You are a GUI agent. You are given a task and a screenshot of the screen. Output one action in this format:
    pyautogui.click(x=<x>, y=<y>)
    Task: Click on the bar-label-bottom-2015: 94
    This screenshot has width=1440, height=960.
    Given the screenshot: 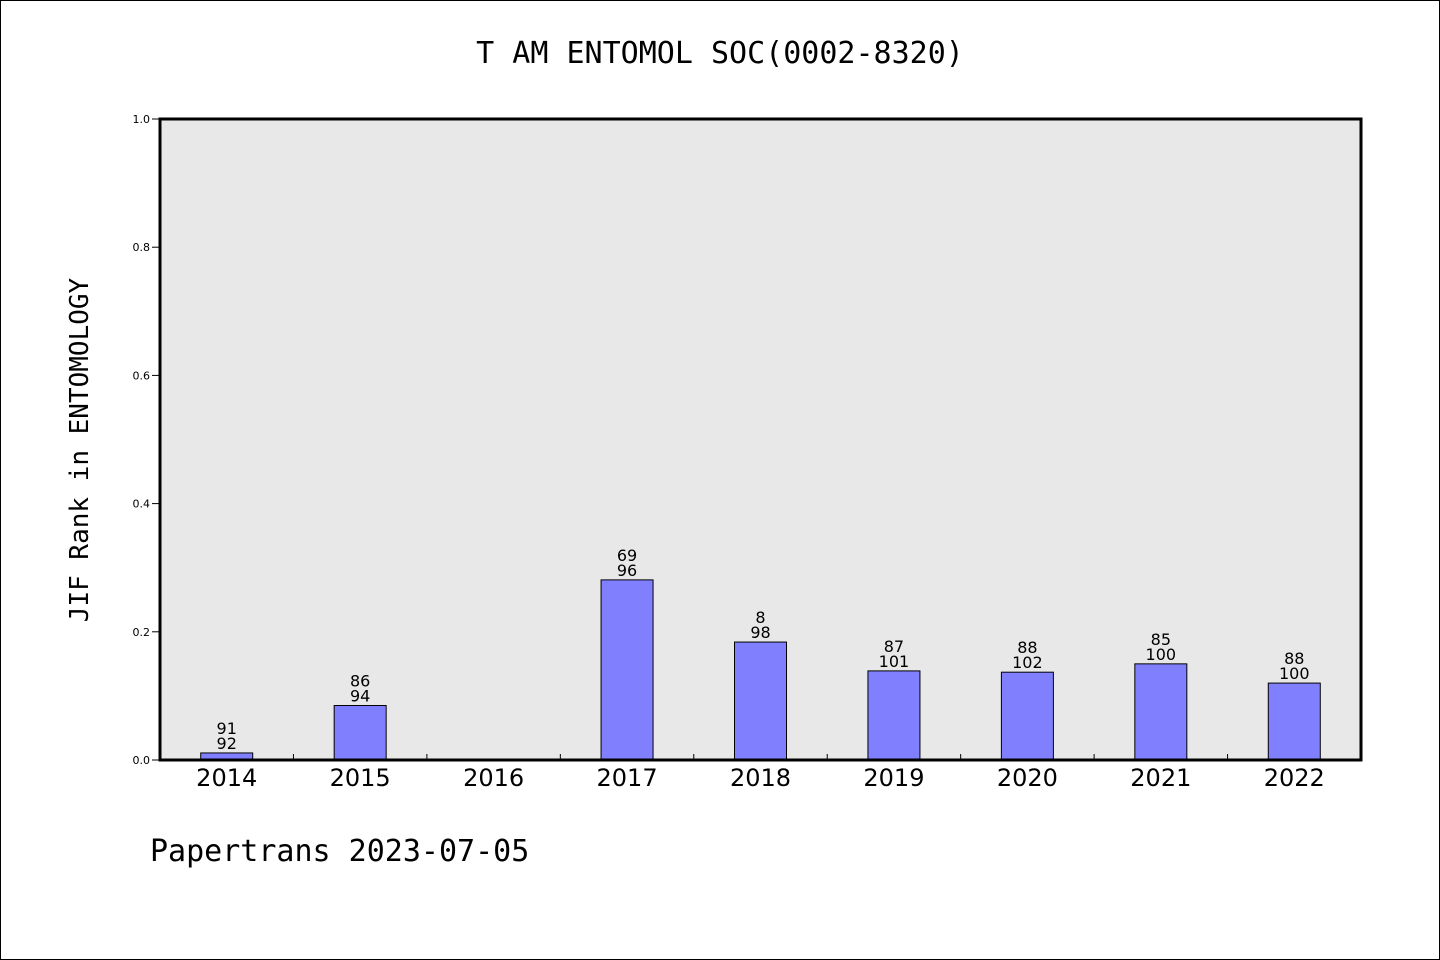 What is the action you would take?
    pyautogui.click(x=360, y=696)
    